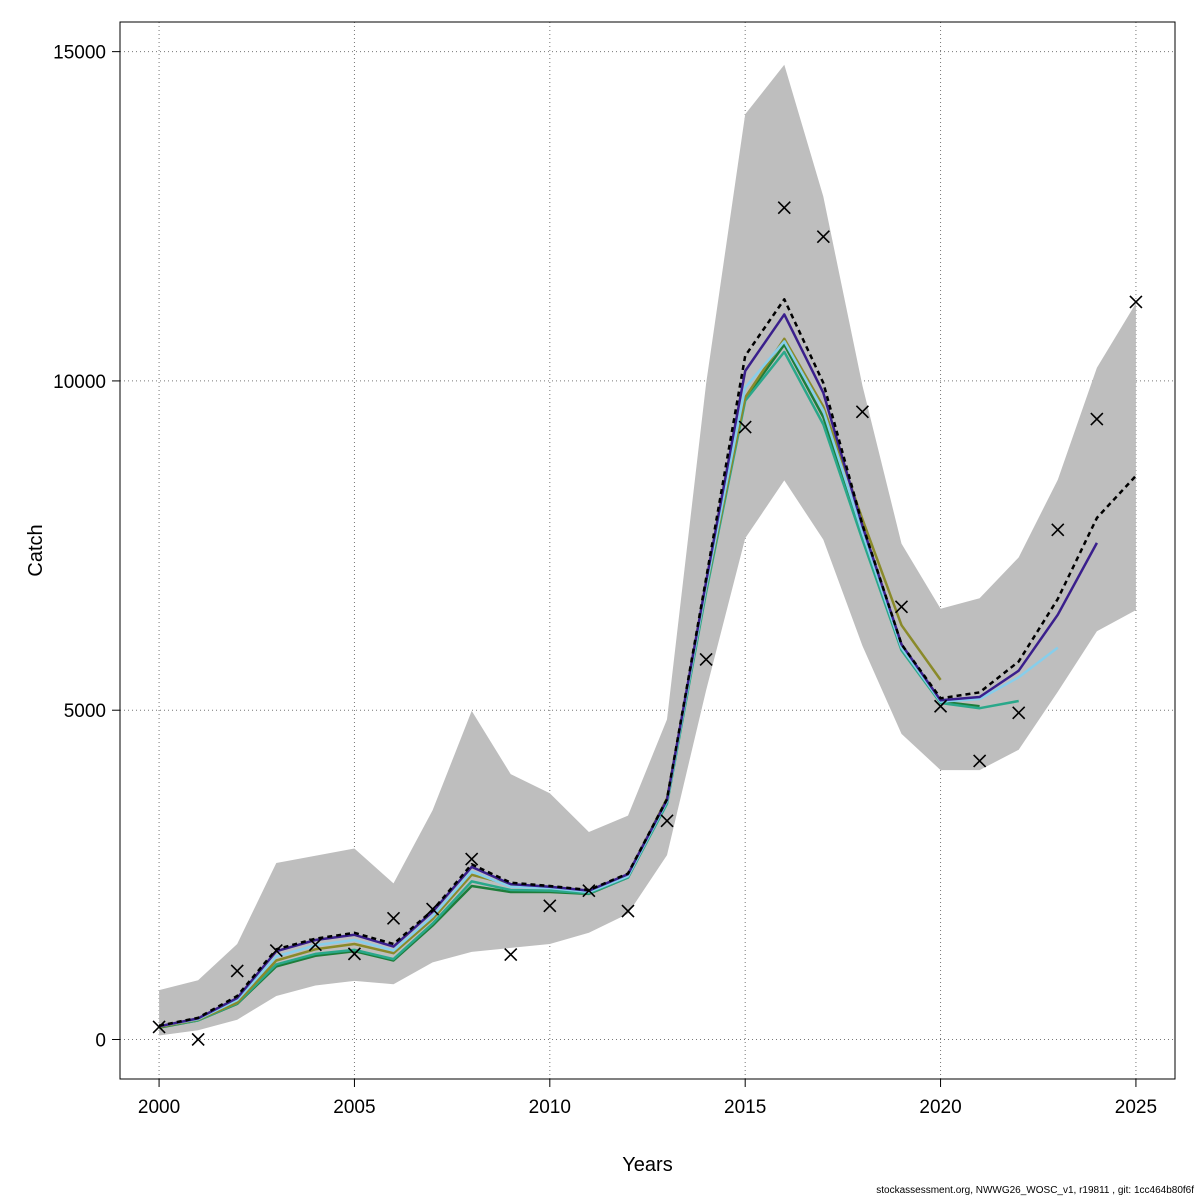  What do you see at coordinates (100, 1040) in the screenshot?
I see `y-tick-label: 0` at bounding box center [100, 1040].